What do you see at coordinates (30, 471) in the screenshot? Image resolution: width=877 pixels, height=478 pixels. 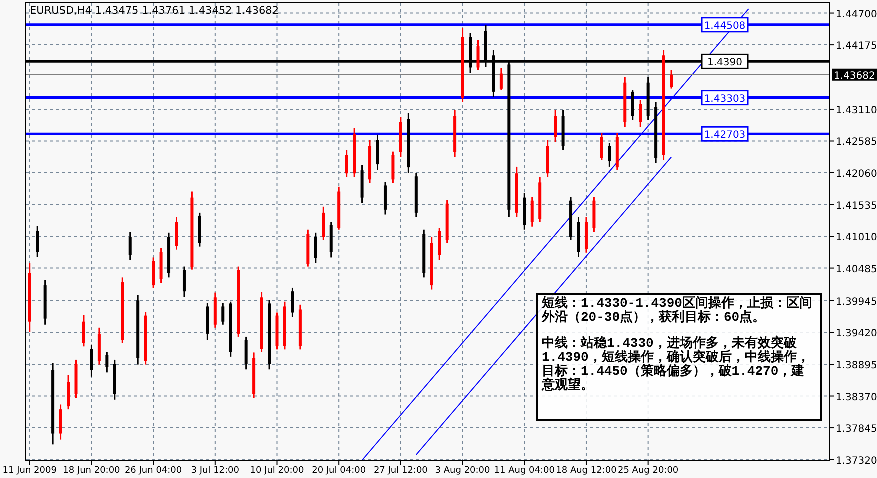 I see `x-tick-label: 11 Jun 2009` at bounding box center [30, 471].